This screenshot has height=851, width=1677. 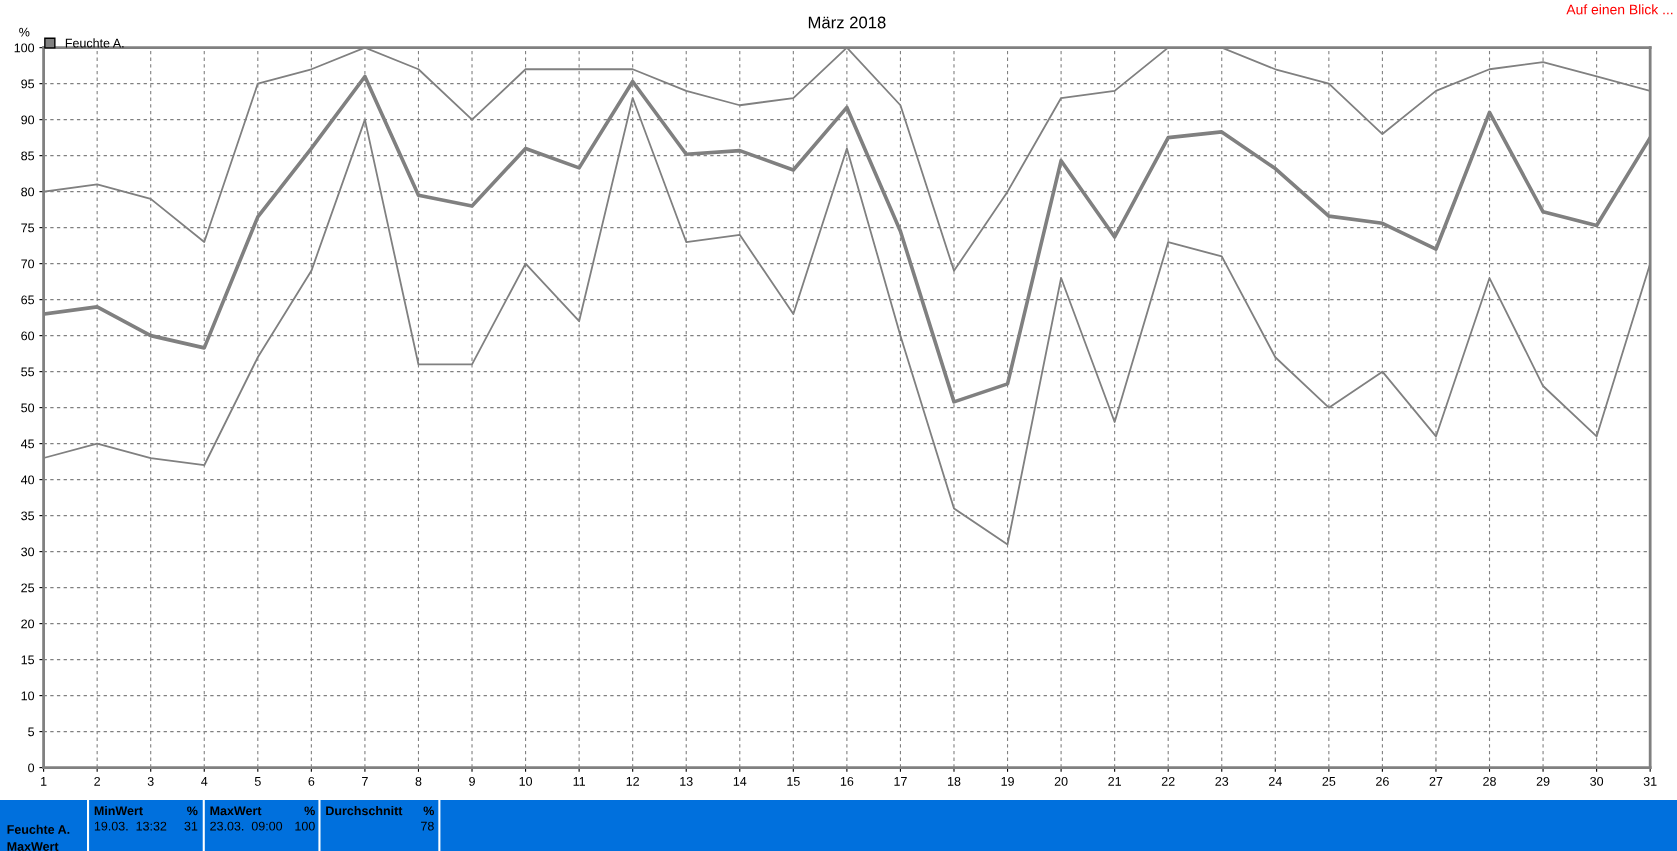 What do you see at coordinates (472, 781) in the screenshot?
I see `x-tick-label: 9` at bounding box center [472, 781].